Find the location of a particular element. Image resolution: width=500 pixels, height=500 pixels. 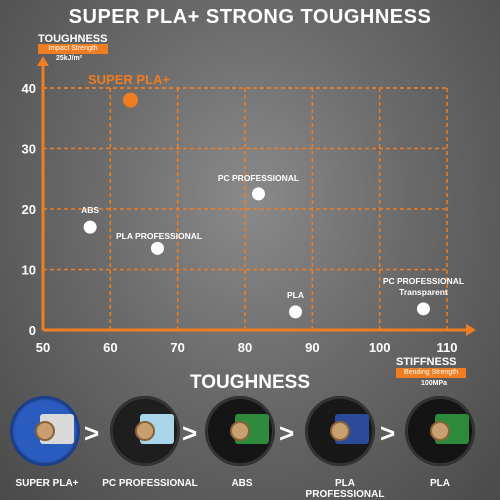

data-label: PLA is located at coordinates (295, 295).